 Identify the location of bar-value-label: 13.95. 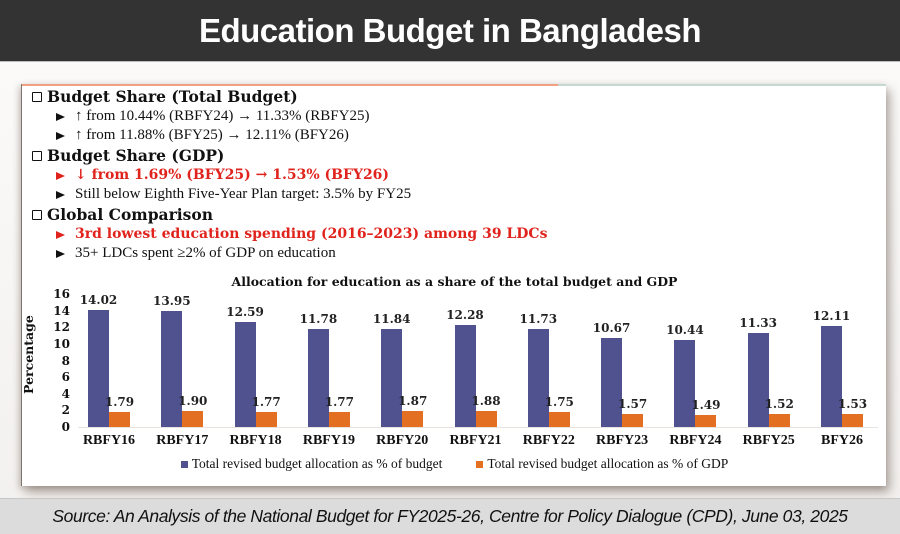
(172, 301).